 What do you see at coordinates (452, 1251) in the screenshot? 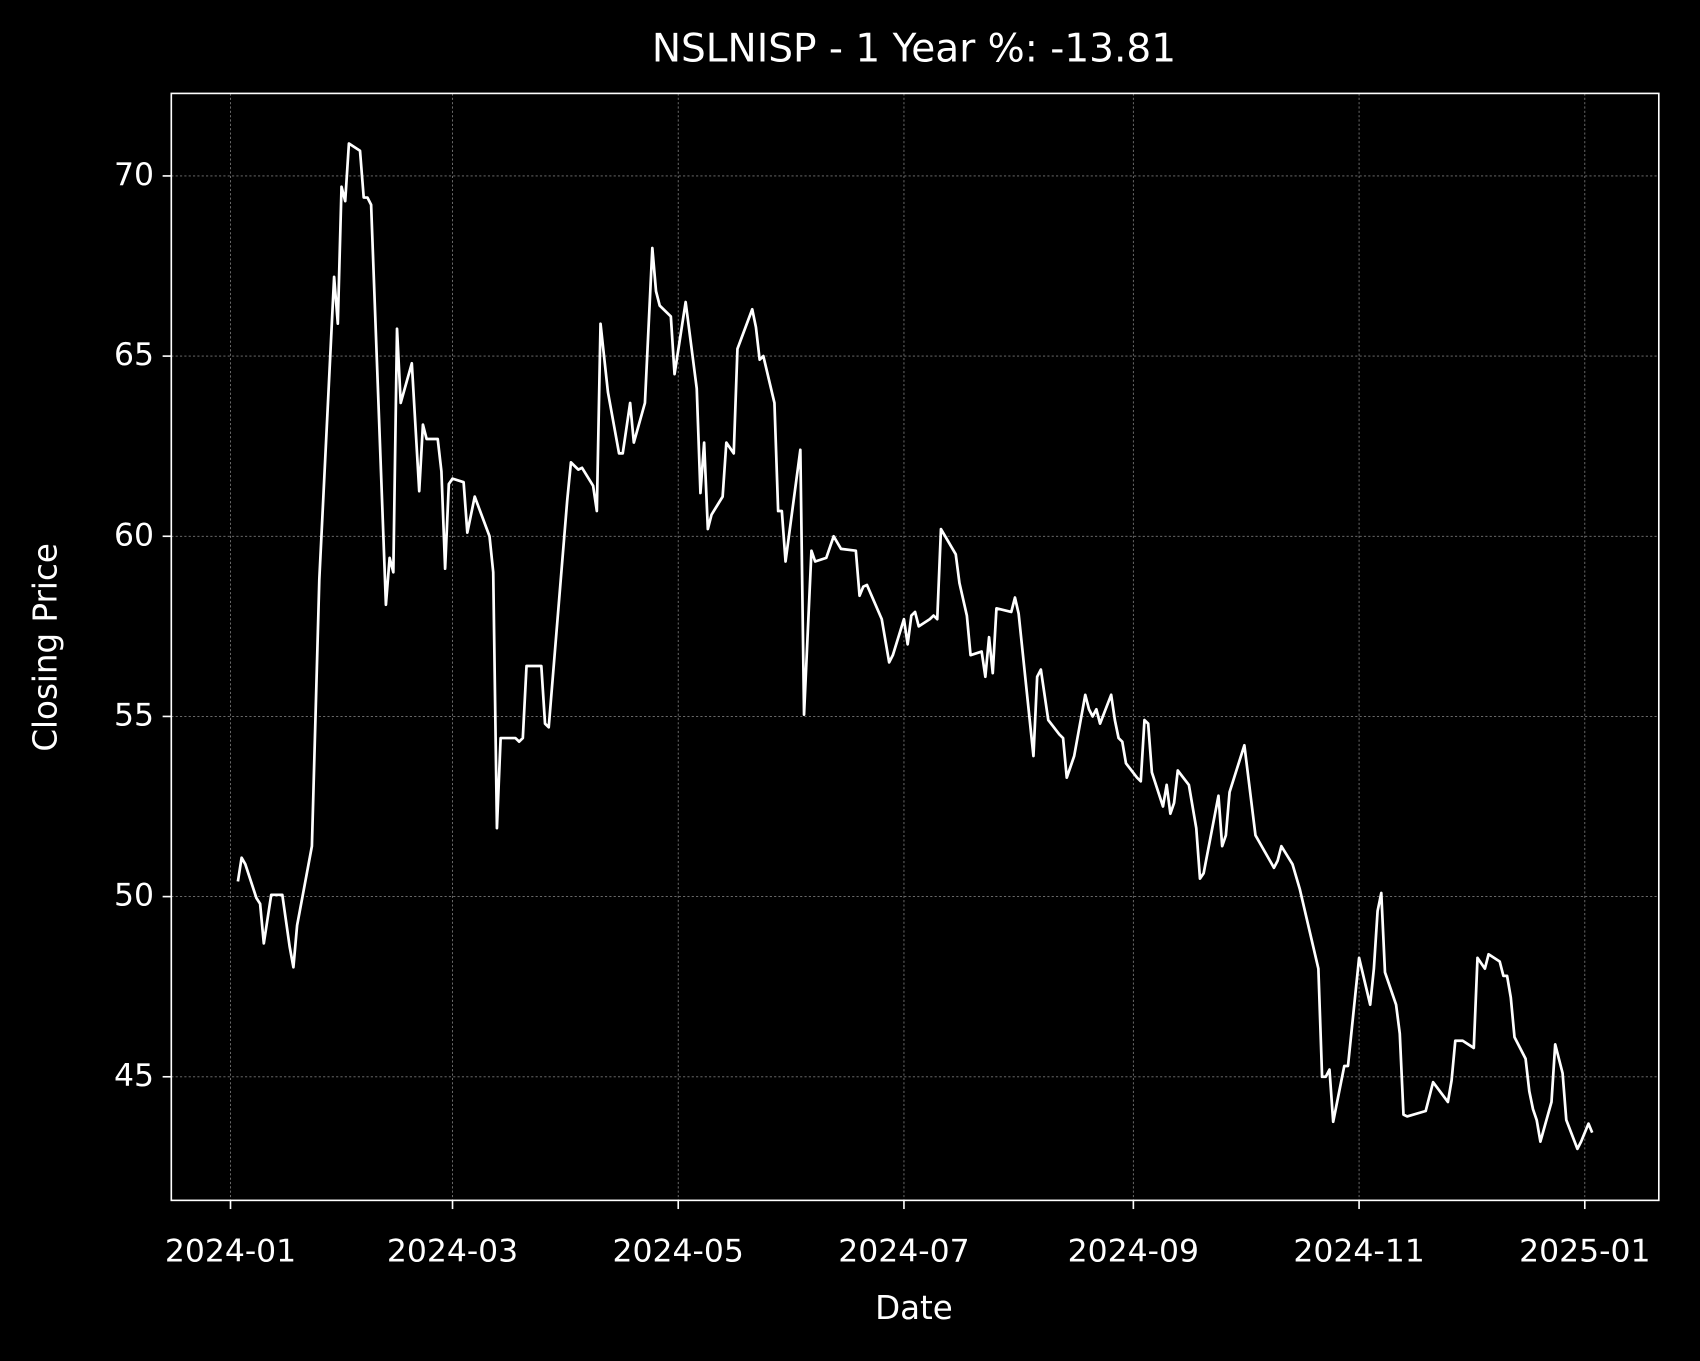
I see `x-tick-label: 2024-03` at bounding box center [452, 1251].